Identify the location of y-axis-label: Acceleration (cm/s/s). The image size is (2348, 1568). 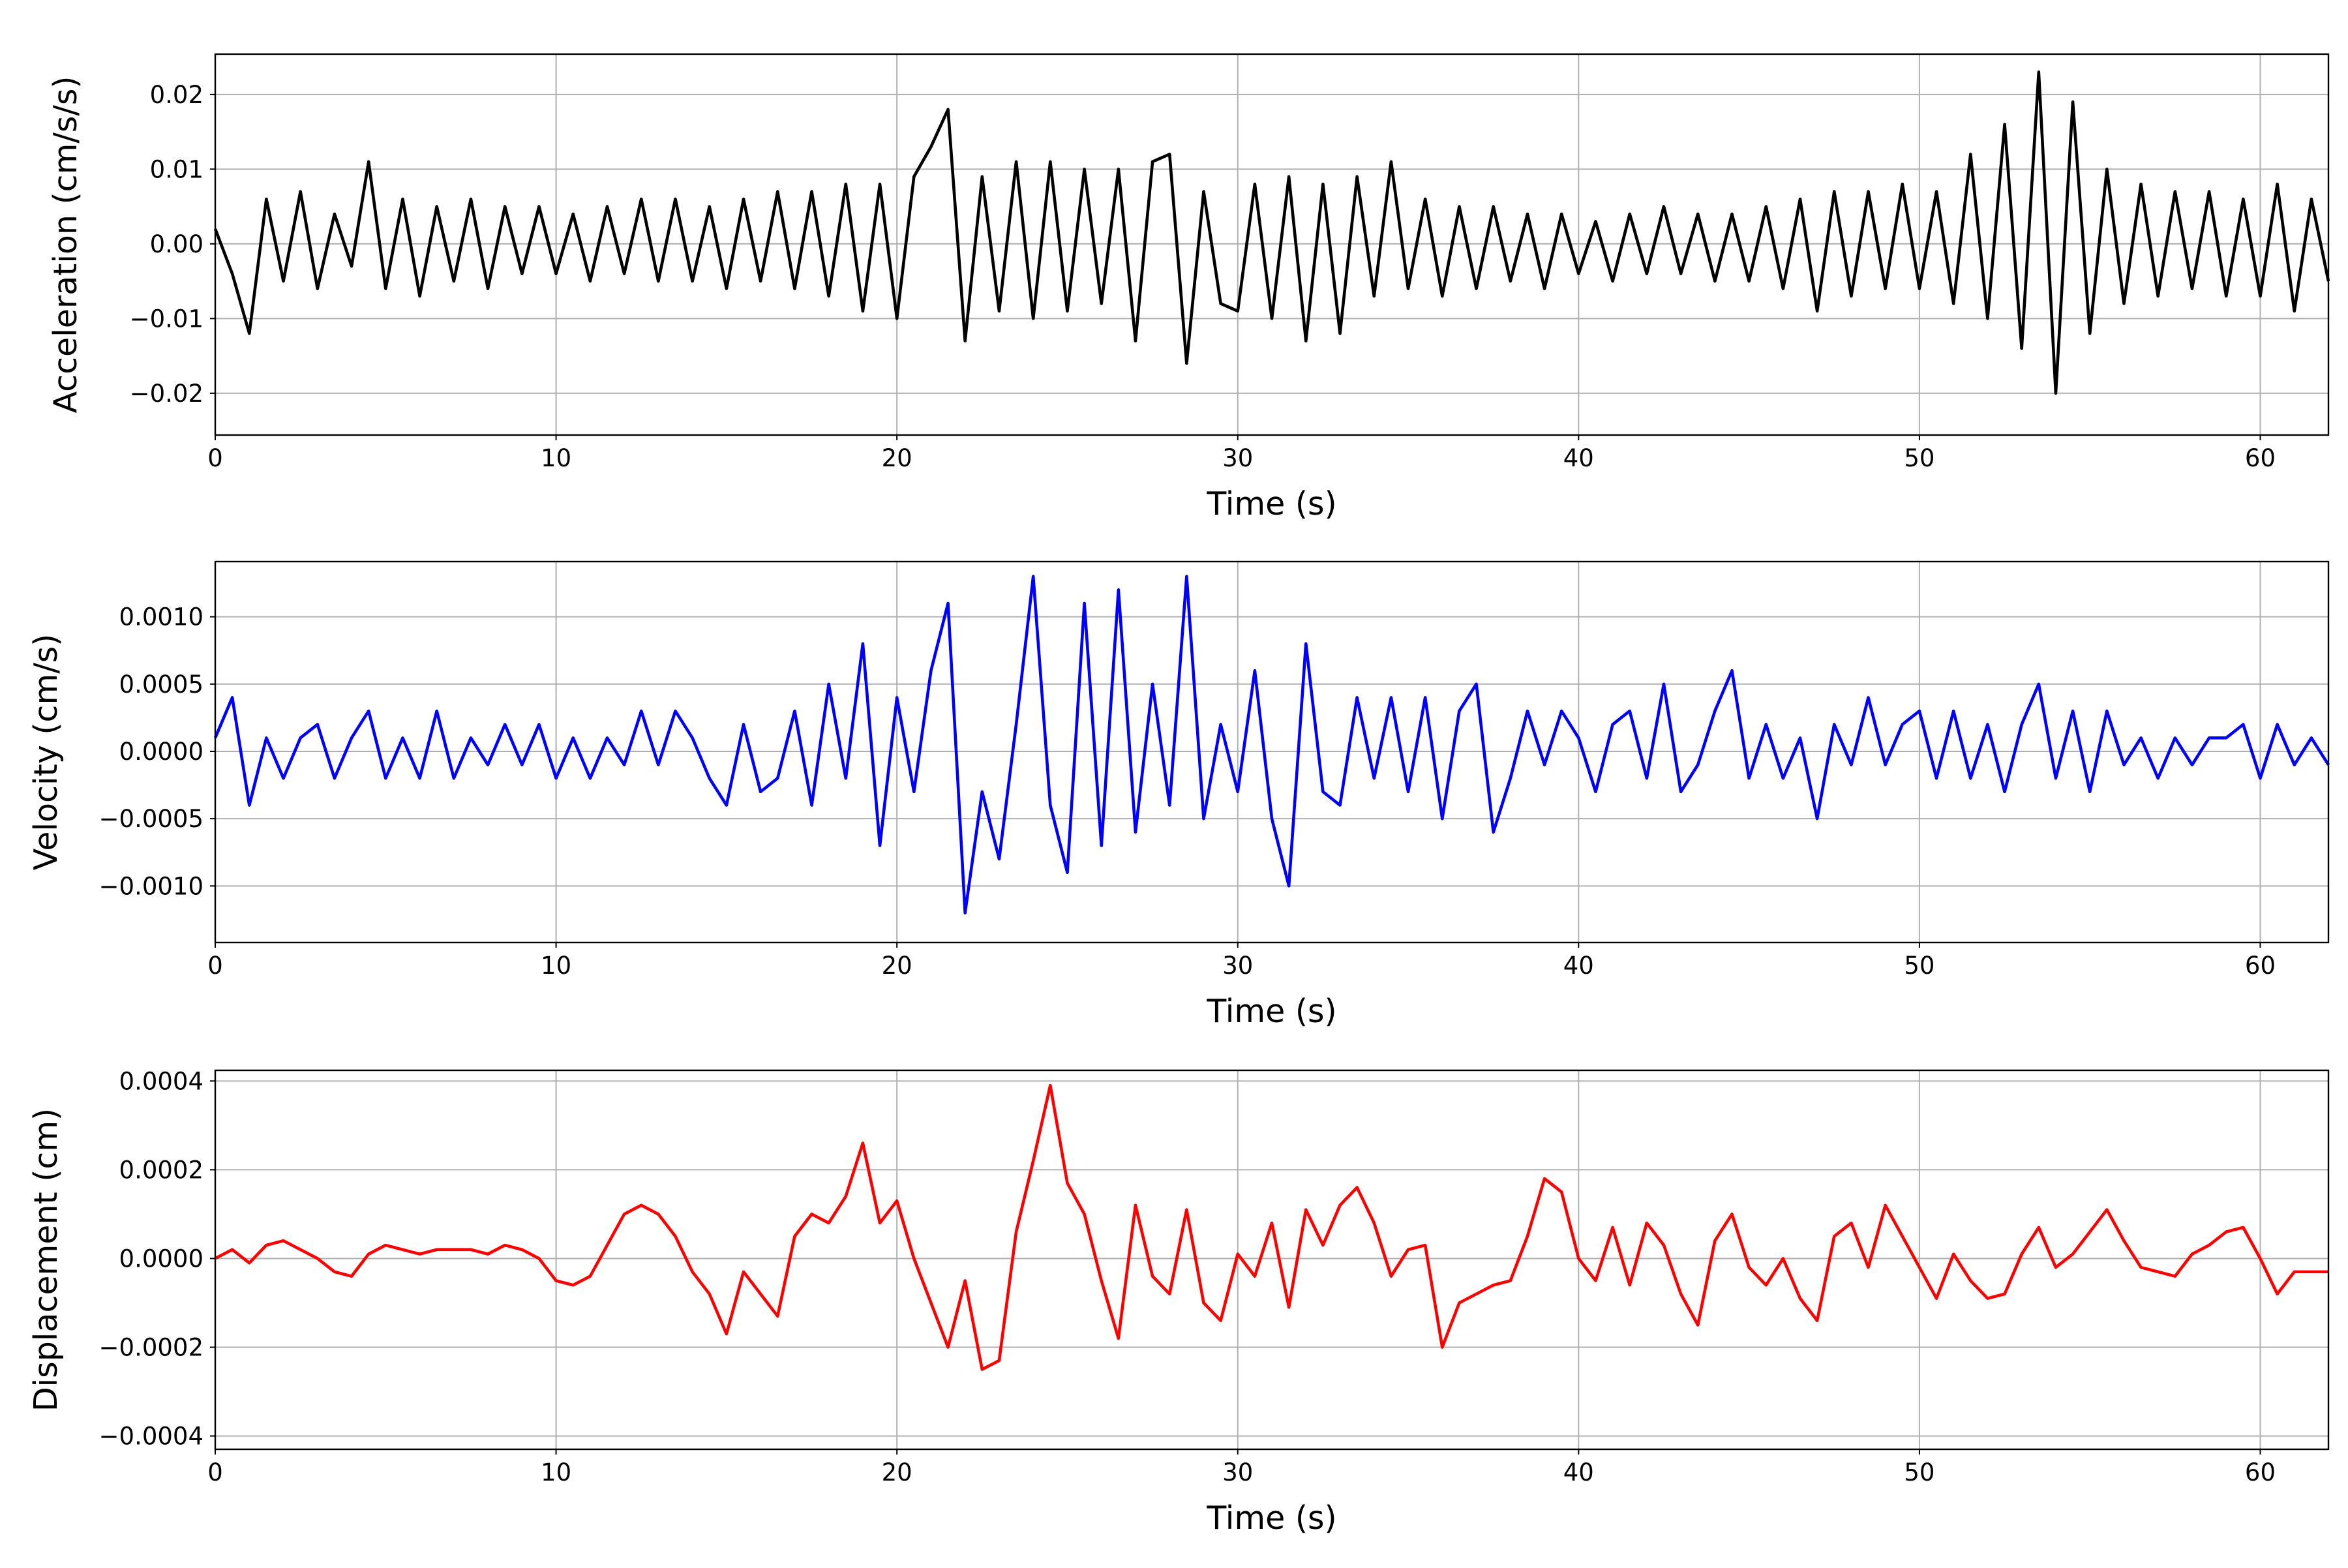
(66, 244).